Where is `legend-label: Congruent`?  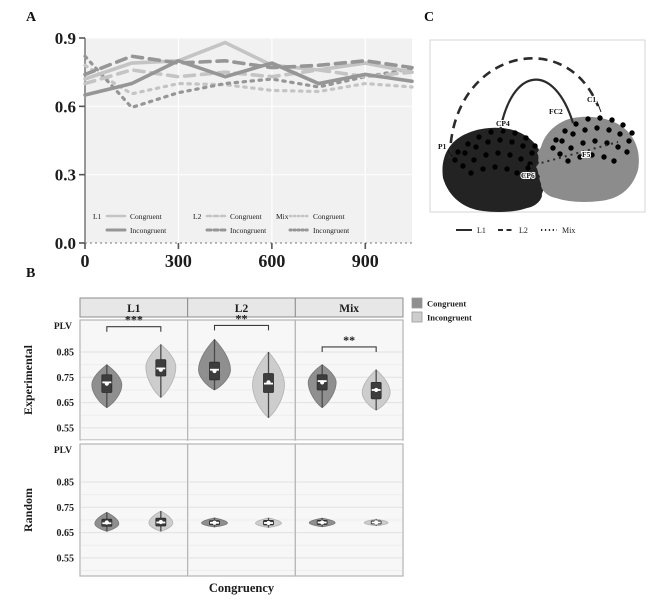 legend-label: Congruent is located at coordinates (446, 304).